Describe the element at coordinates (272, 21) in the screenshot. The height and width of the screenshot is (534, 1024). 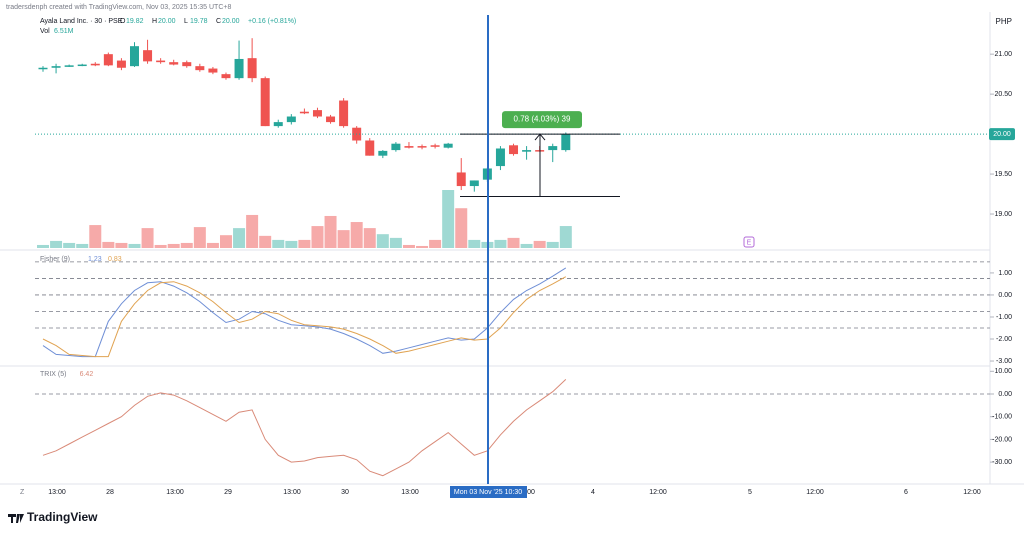
I see `change: +0.16 (+0.81%)` at that location.